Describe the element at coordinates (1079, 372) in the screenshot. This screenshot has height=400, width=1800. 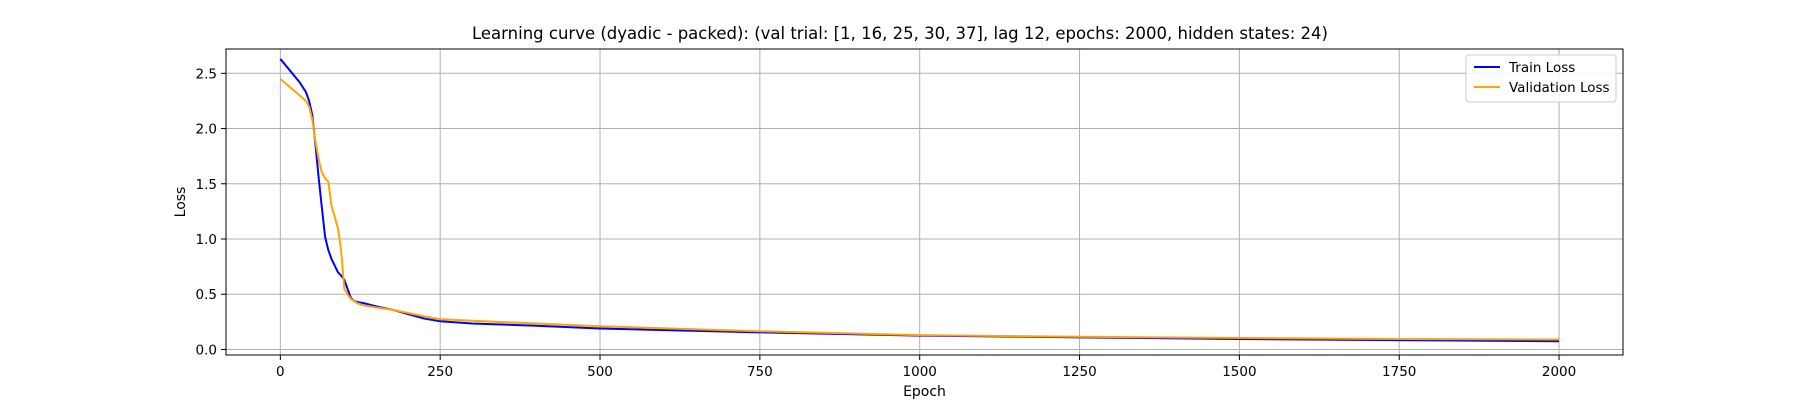
I see `x-tick-label: 1250` at that location.